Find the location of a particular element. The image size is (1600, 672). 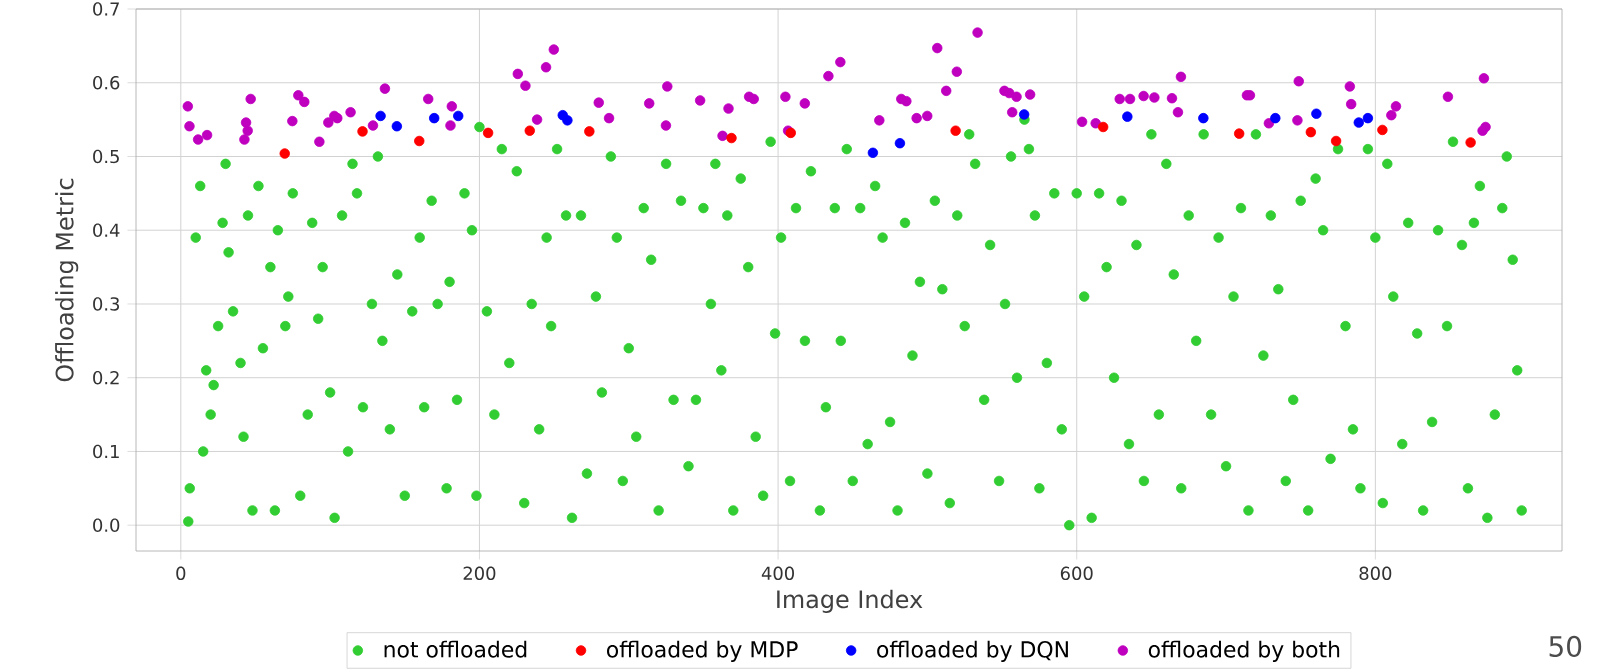

x-tick-label: 800 is located at coordinates (1375, 573).